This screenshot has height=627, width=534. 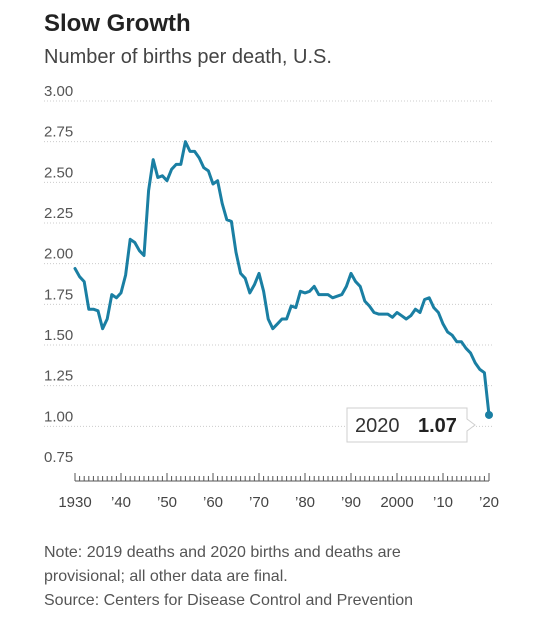 I want to click on x-axis-labels: 1930 ’40 ’50 ’60 ’70 ’80 ’90 2000 ’10 ’20, so click(x=278, y=502).